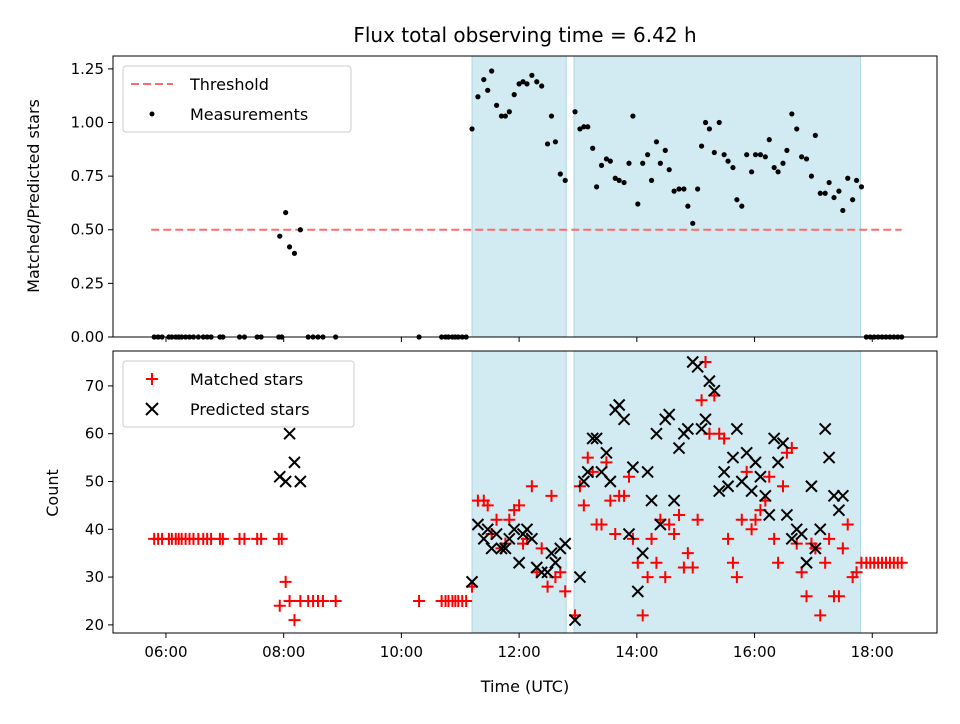 The image size is (960, 724). I want to click on top-y-tick-label: 0.00, so click(87, 337).